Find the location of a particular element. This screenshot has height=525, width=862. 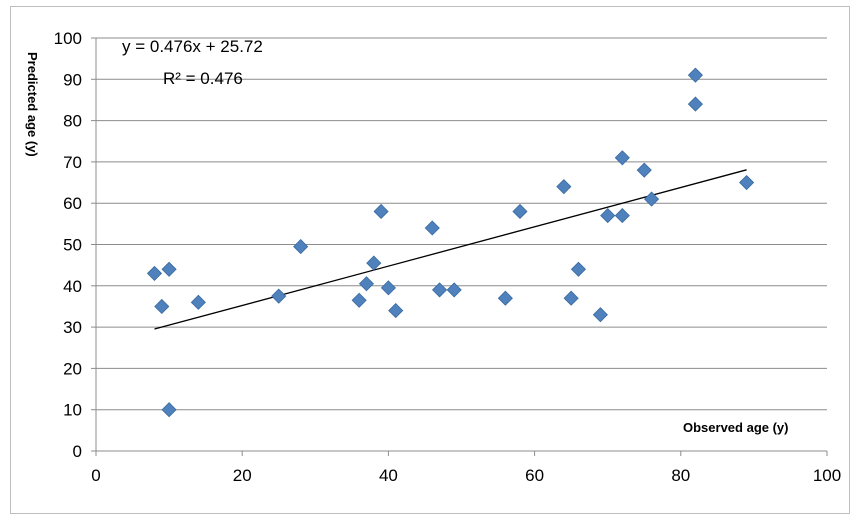

r-squared-label: R² = 0.476 is located at coordinates (203, 78).